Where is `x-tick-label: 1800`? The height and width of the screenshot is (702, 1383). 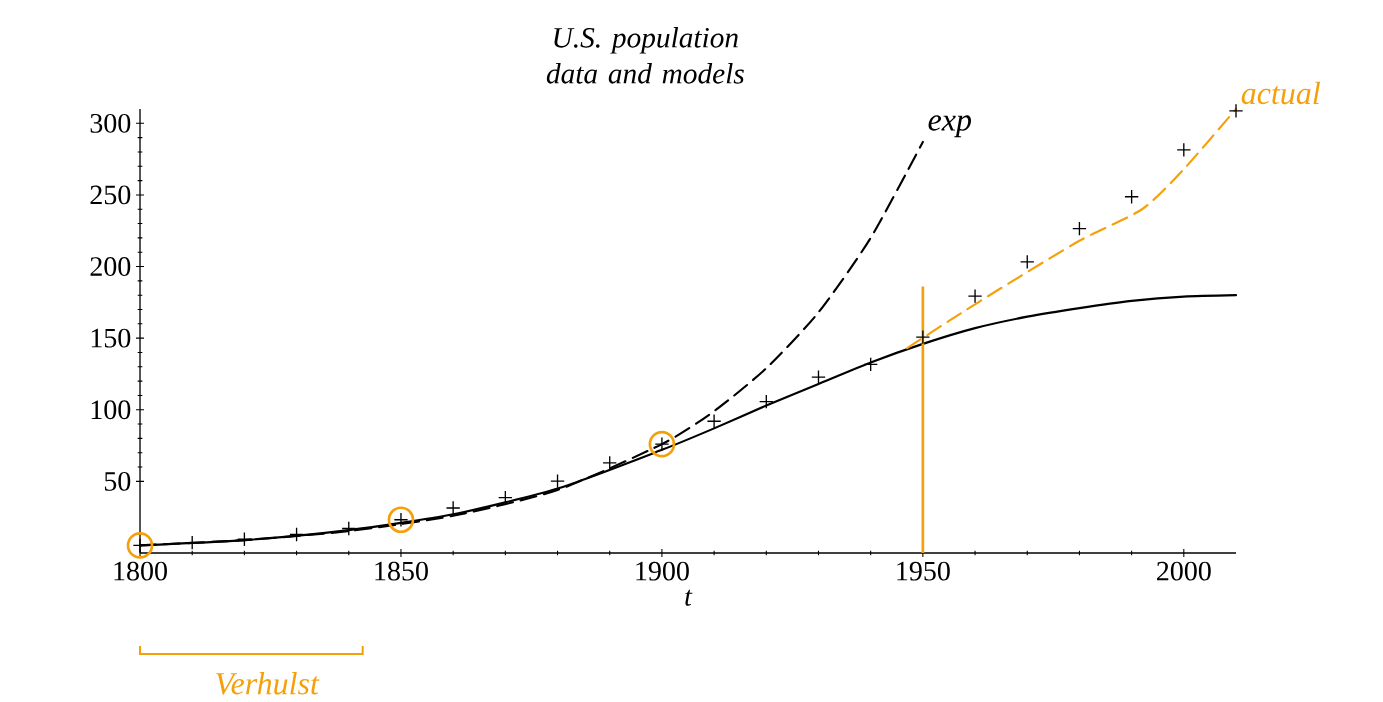 x-tick-label: 1800 is located at coordinates (140, 571).